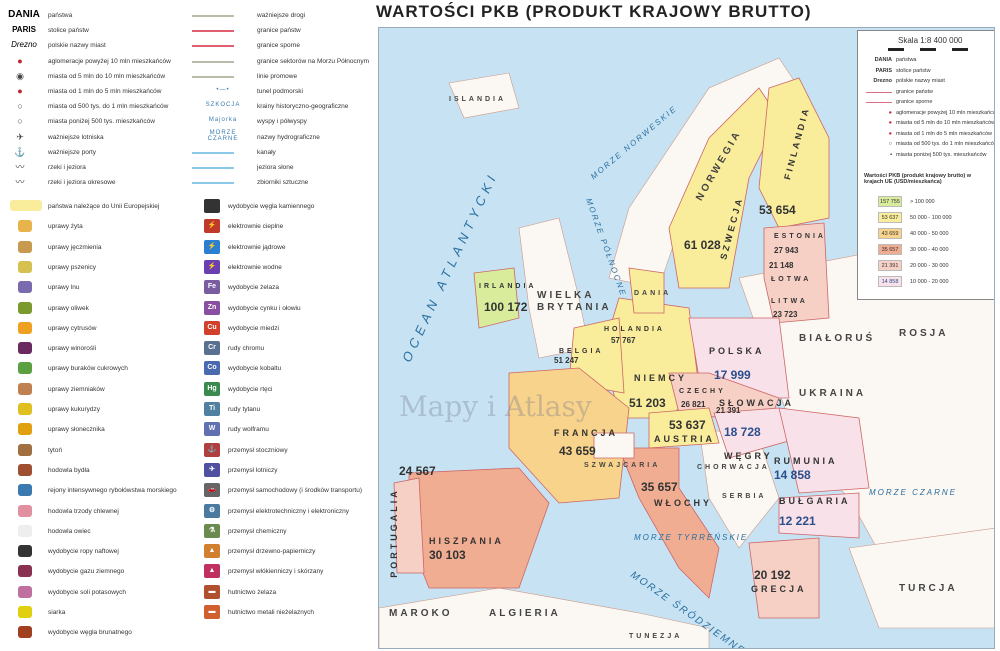  I want to click on legend-label: przemysł chemiczny, so click(257, 531).